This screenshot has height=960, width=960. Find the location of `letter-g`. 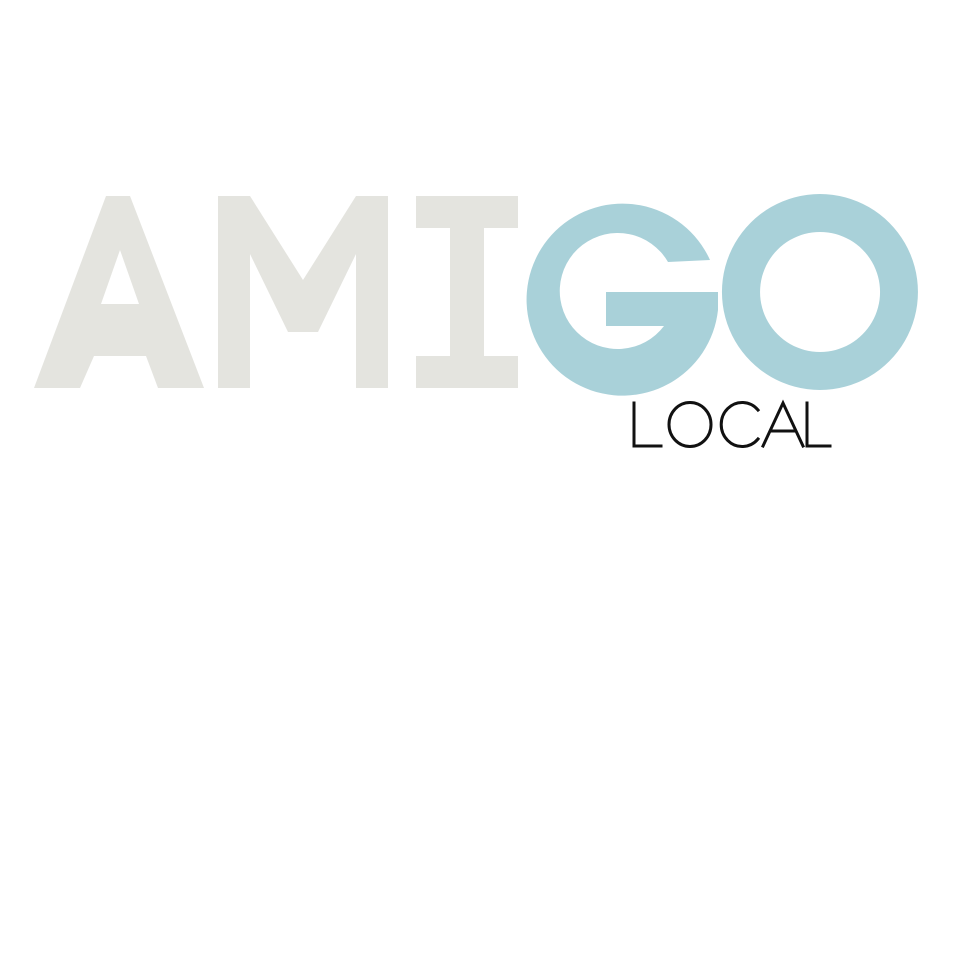

letter-g is located at coordinates (622, 299).